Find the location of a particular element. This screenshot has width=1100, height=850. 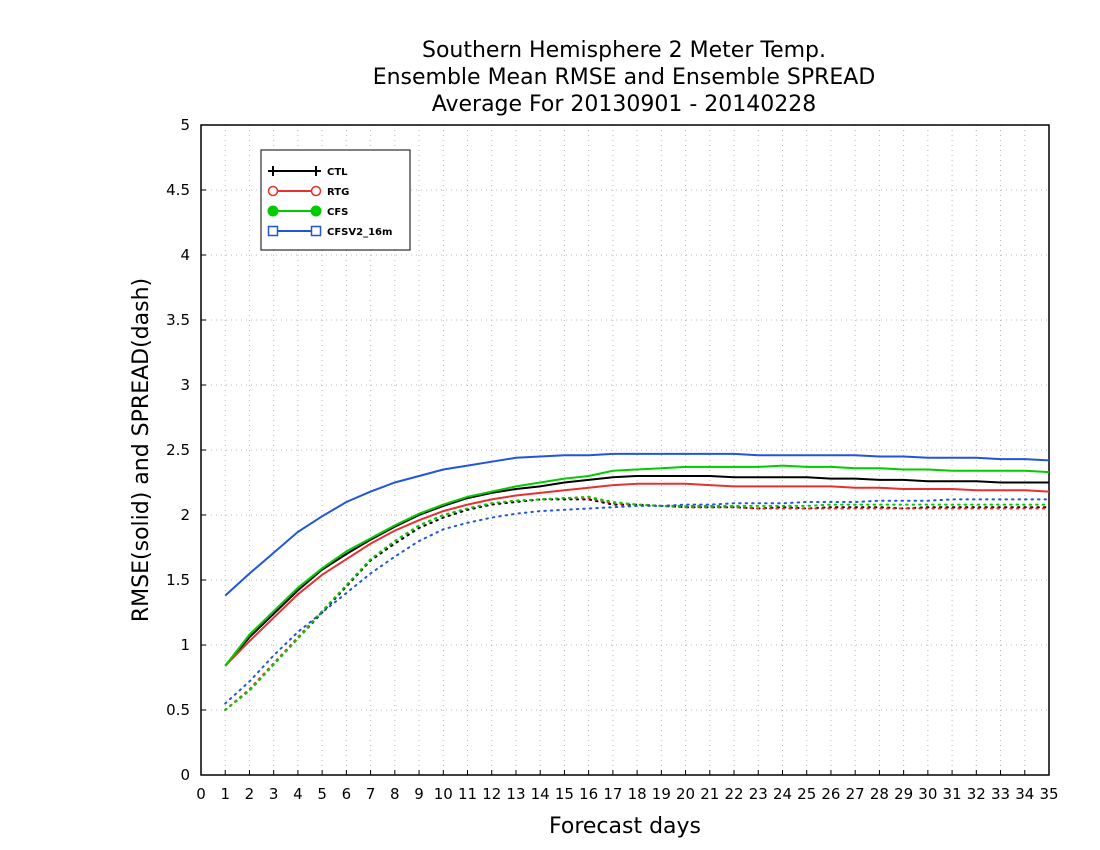

y-tick-label: 2.5 is located at coordinates (178, 450).